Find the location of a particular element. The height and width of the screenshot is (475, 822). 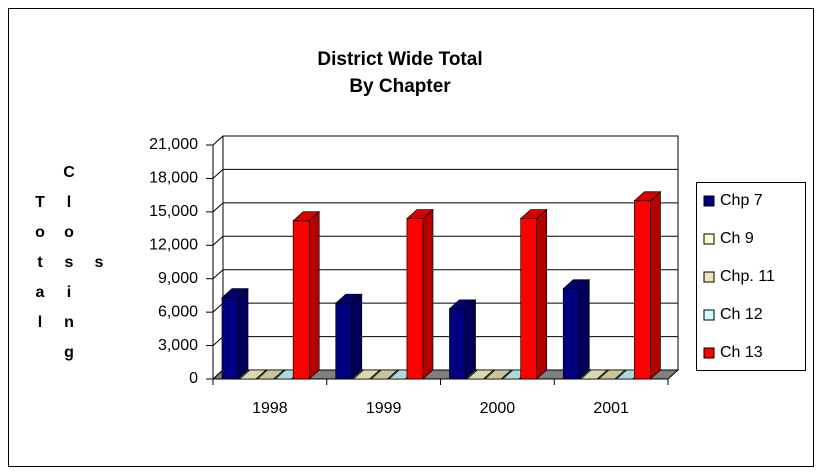

y-tick-label: 15,000 is located at coordinates (173, 211).